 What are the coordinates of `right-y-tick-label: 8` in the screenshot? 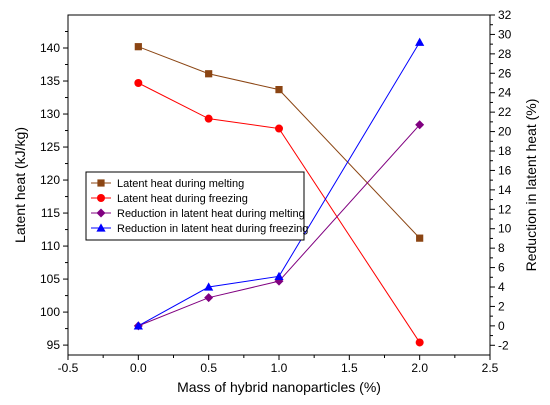 It's located at (501, 248).